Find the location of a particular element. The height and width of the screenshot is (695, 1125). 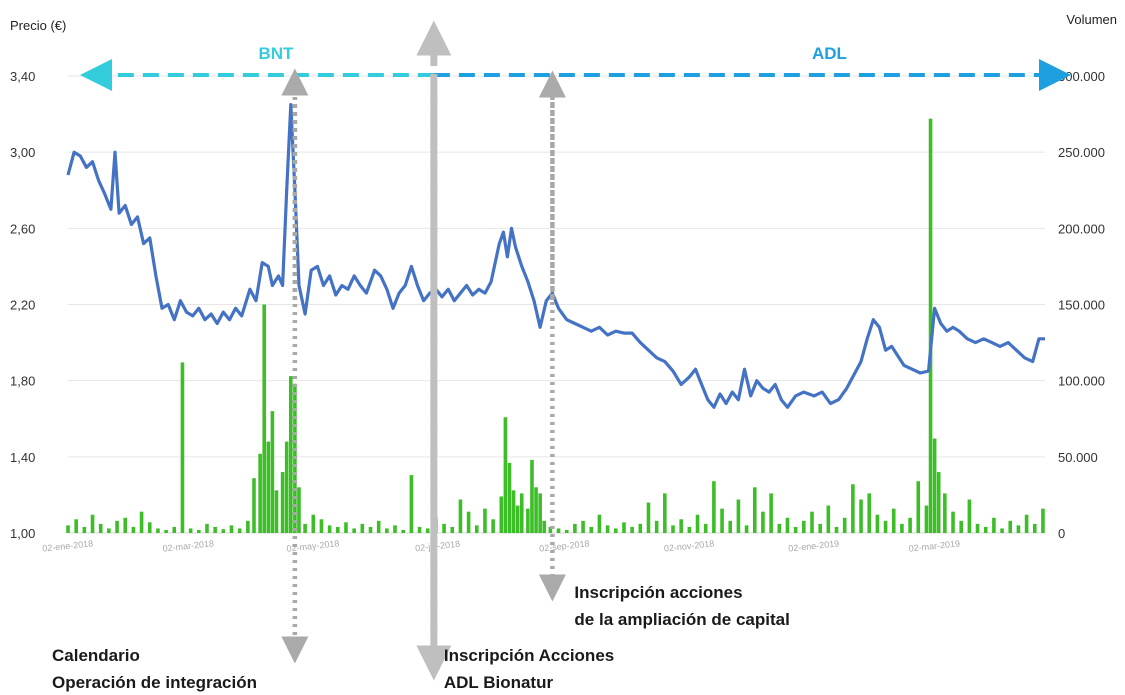

event-label-1: Calendario is located at coordinates (96, 655).